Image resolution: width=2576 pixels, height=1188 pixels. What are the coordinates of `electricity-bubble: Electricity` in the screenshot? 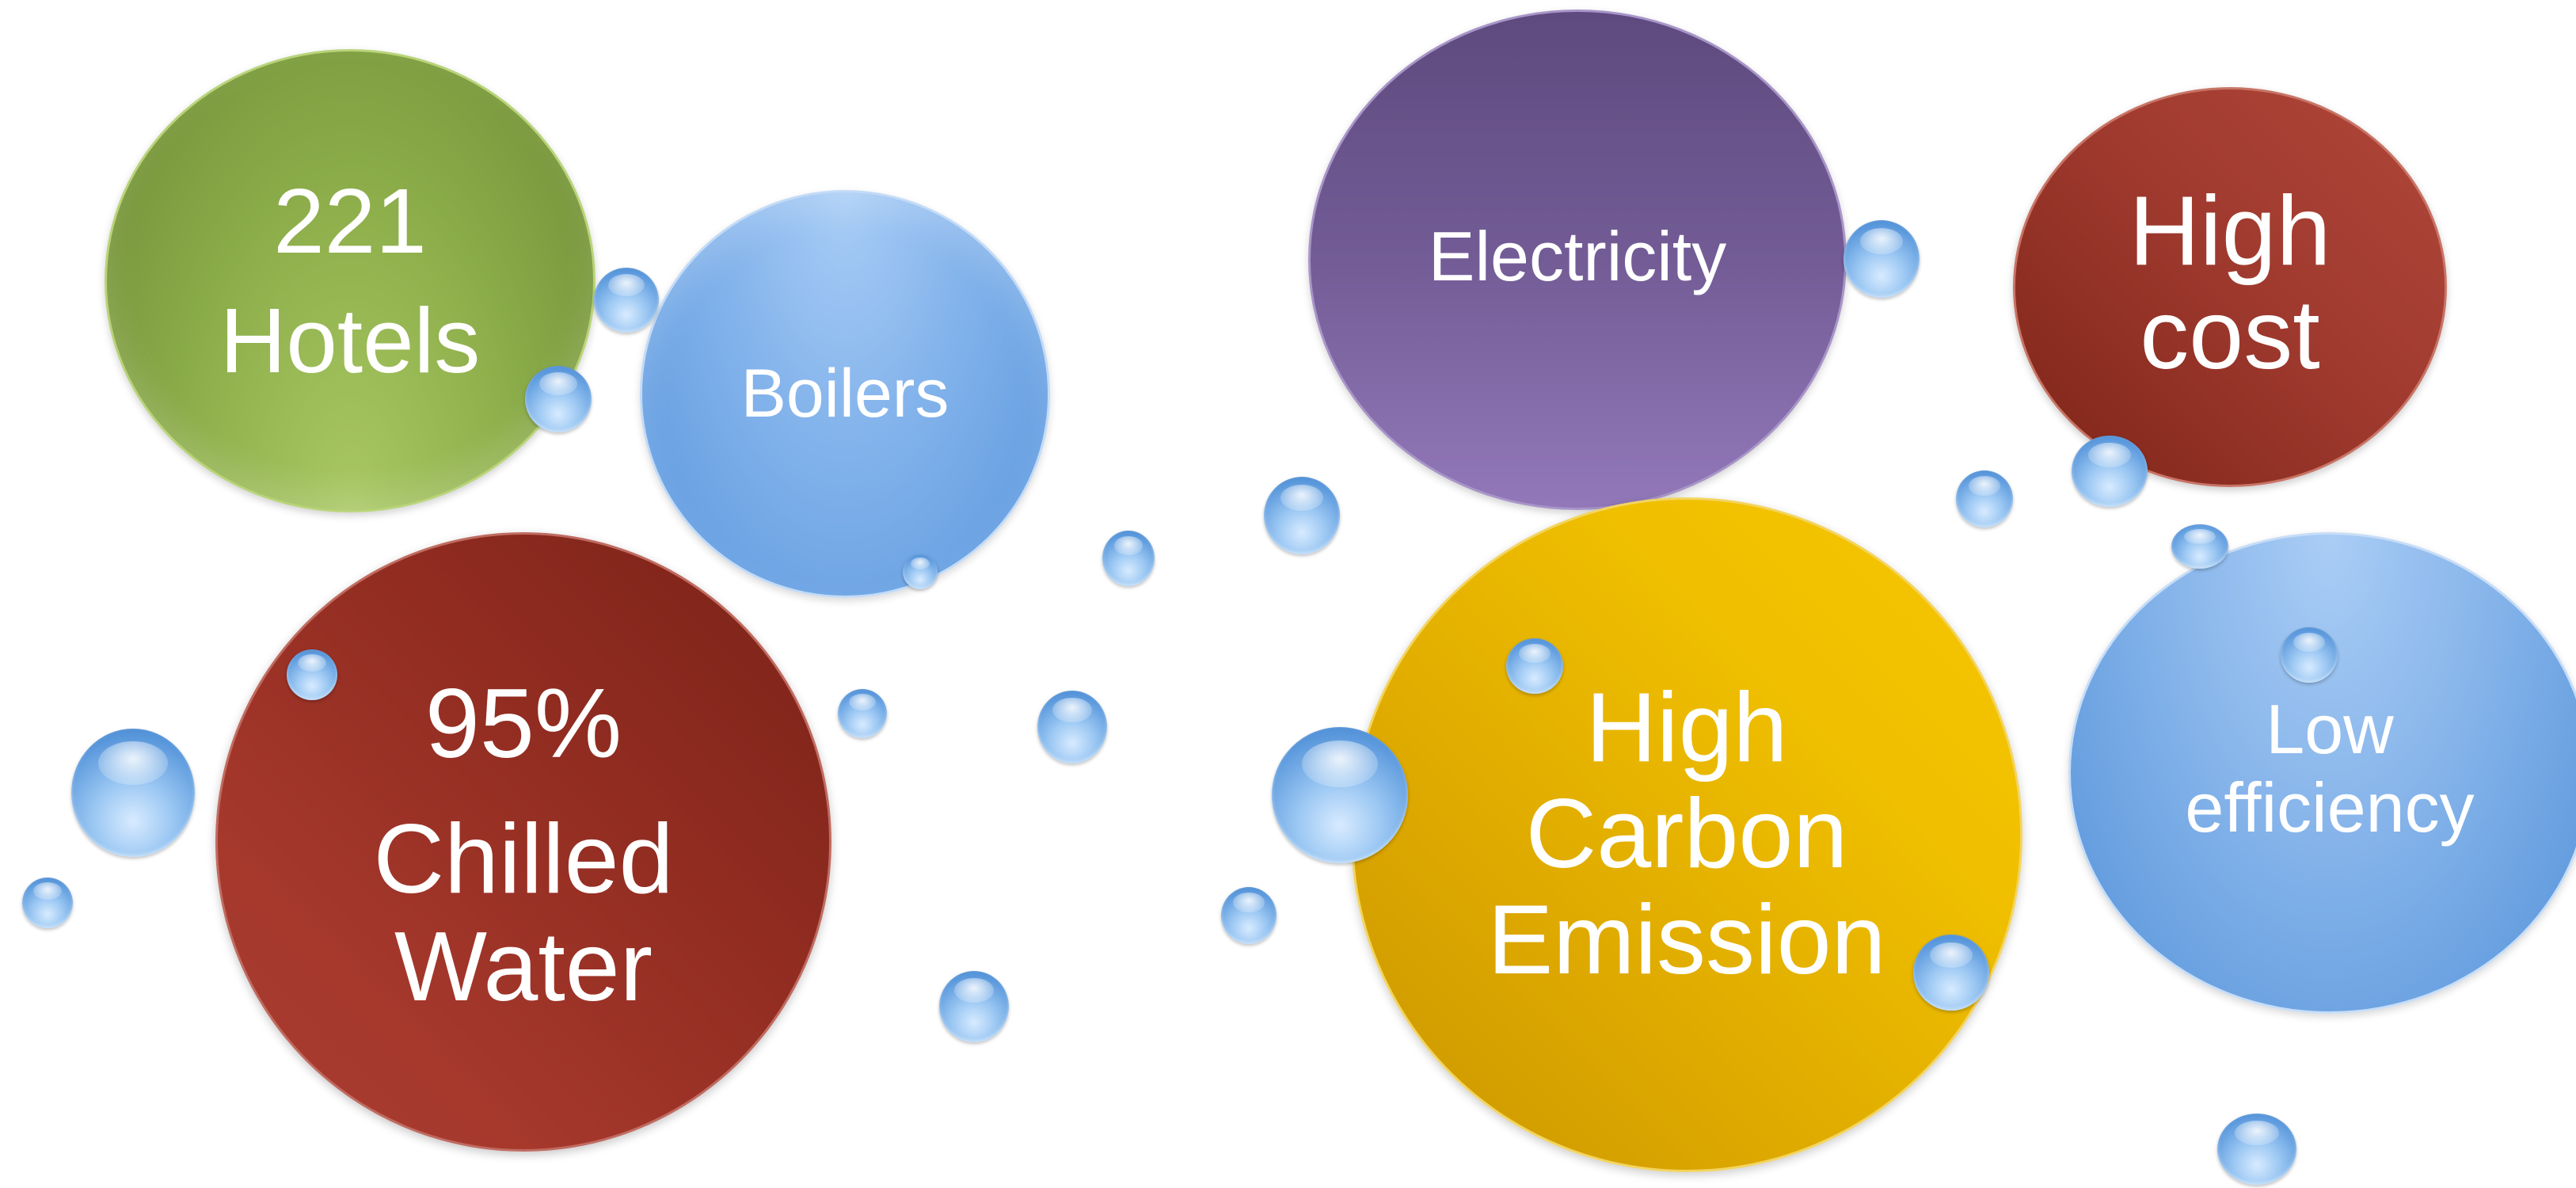 It's located at (1577, 260).